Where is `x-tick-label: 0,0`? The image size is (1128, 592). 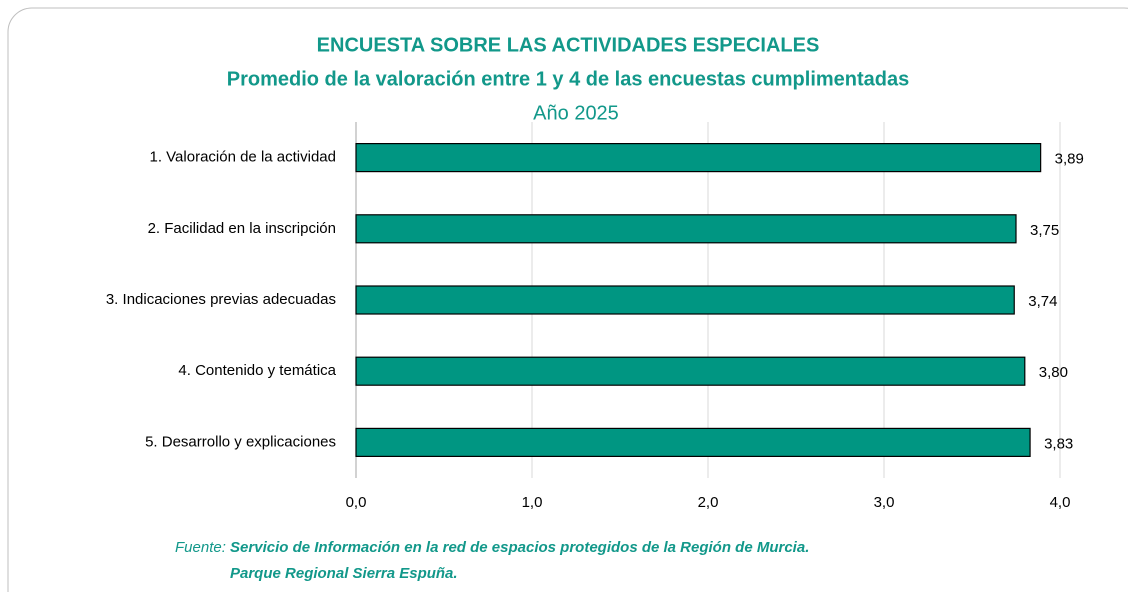
x-tick-label: 0,0 is located at coordinates (356, 502).